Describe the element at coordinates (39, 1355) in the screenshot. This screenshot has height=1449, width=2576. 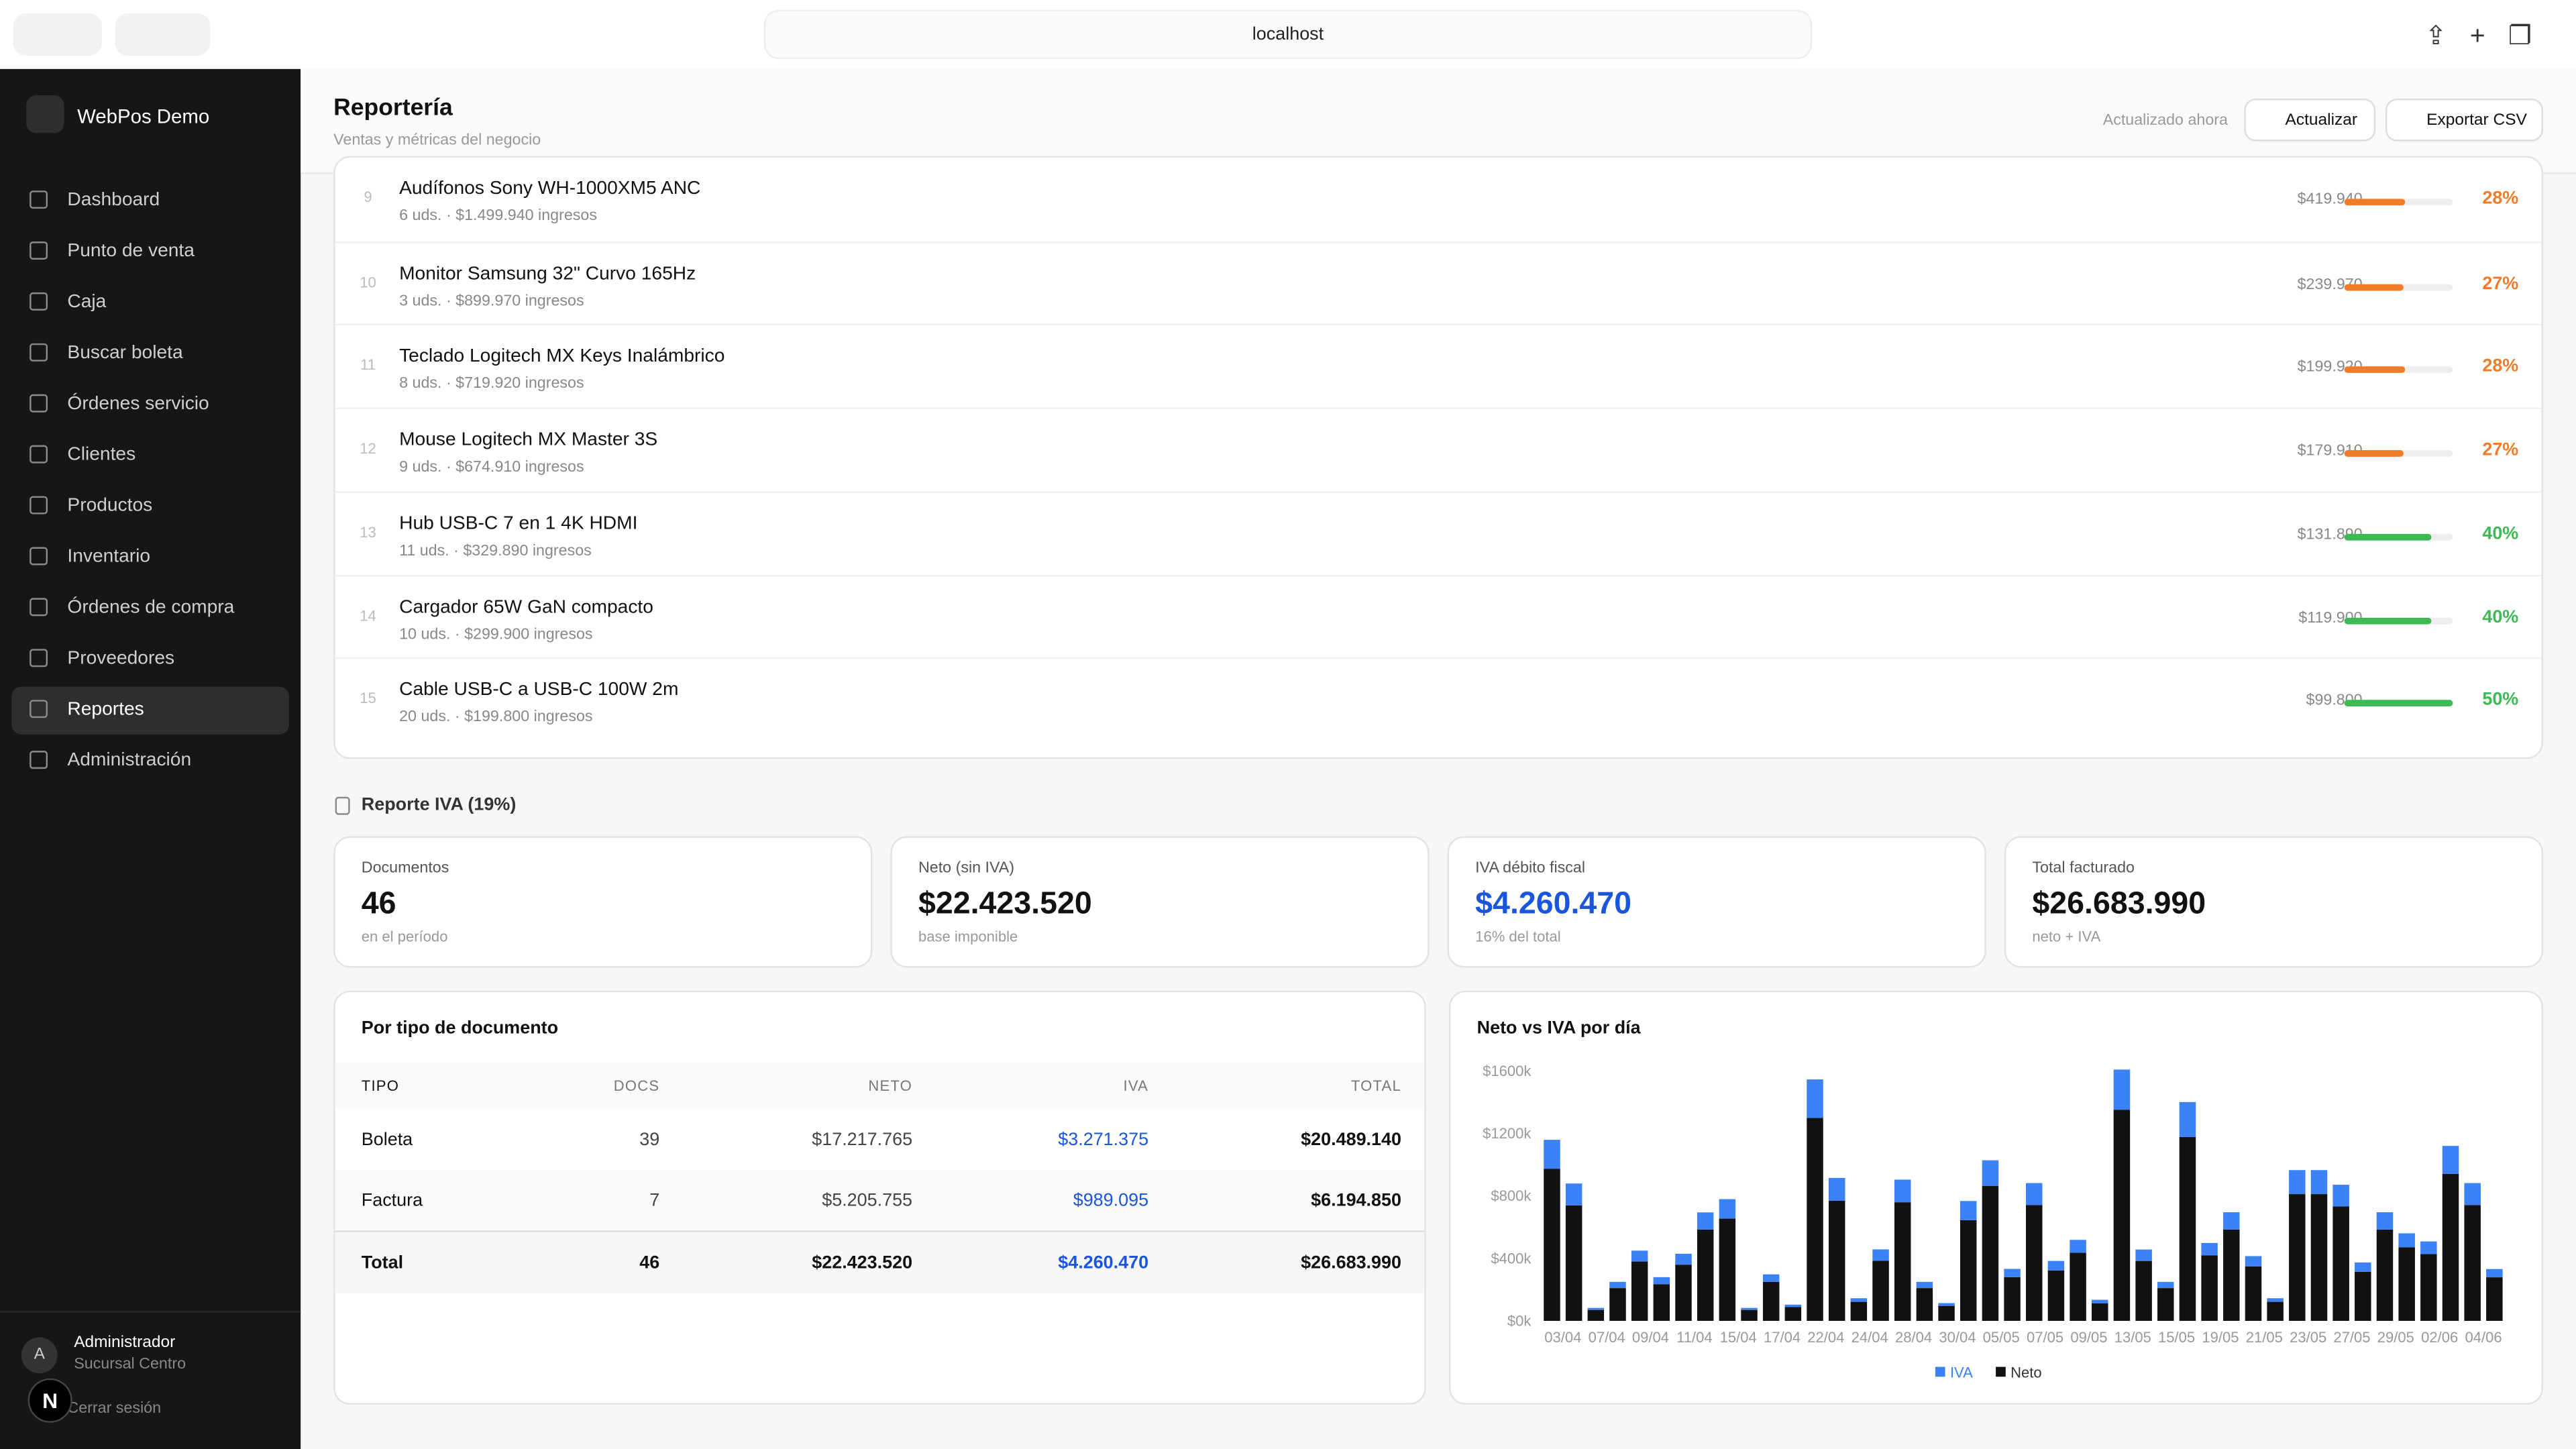
I see `avatar: A` at that location.